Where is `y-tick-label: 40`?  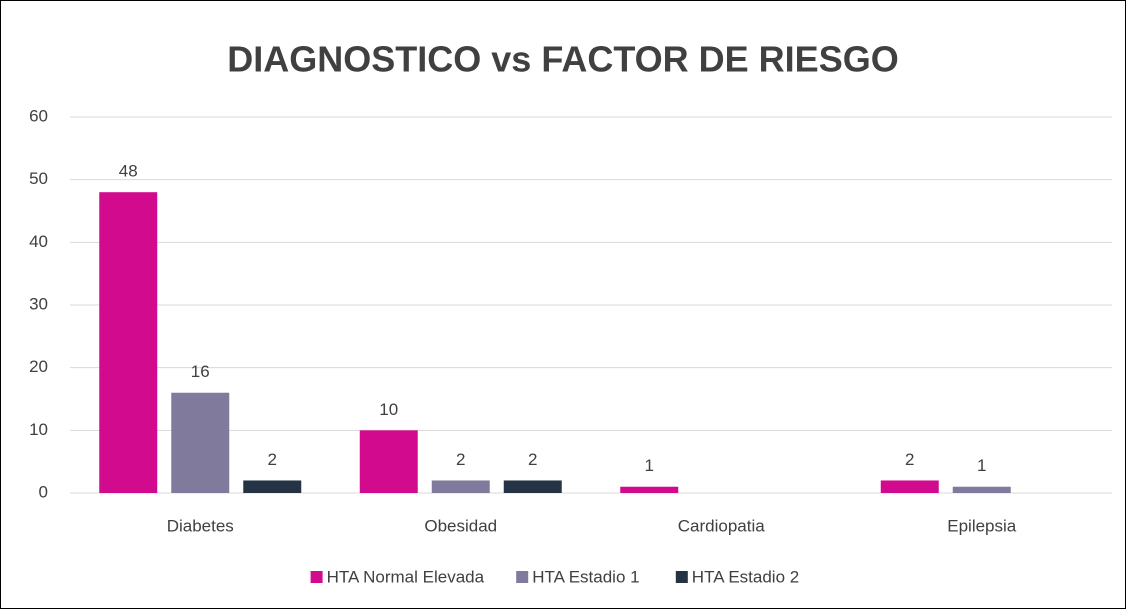 y-tick-label: 40 is located at coordinates (38, 241).